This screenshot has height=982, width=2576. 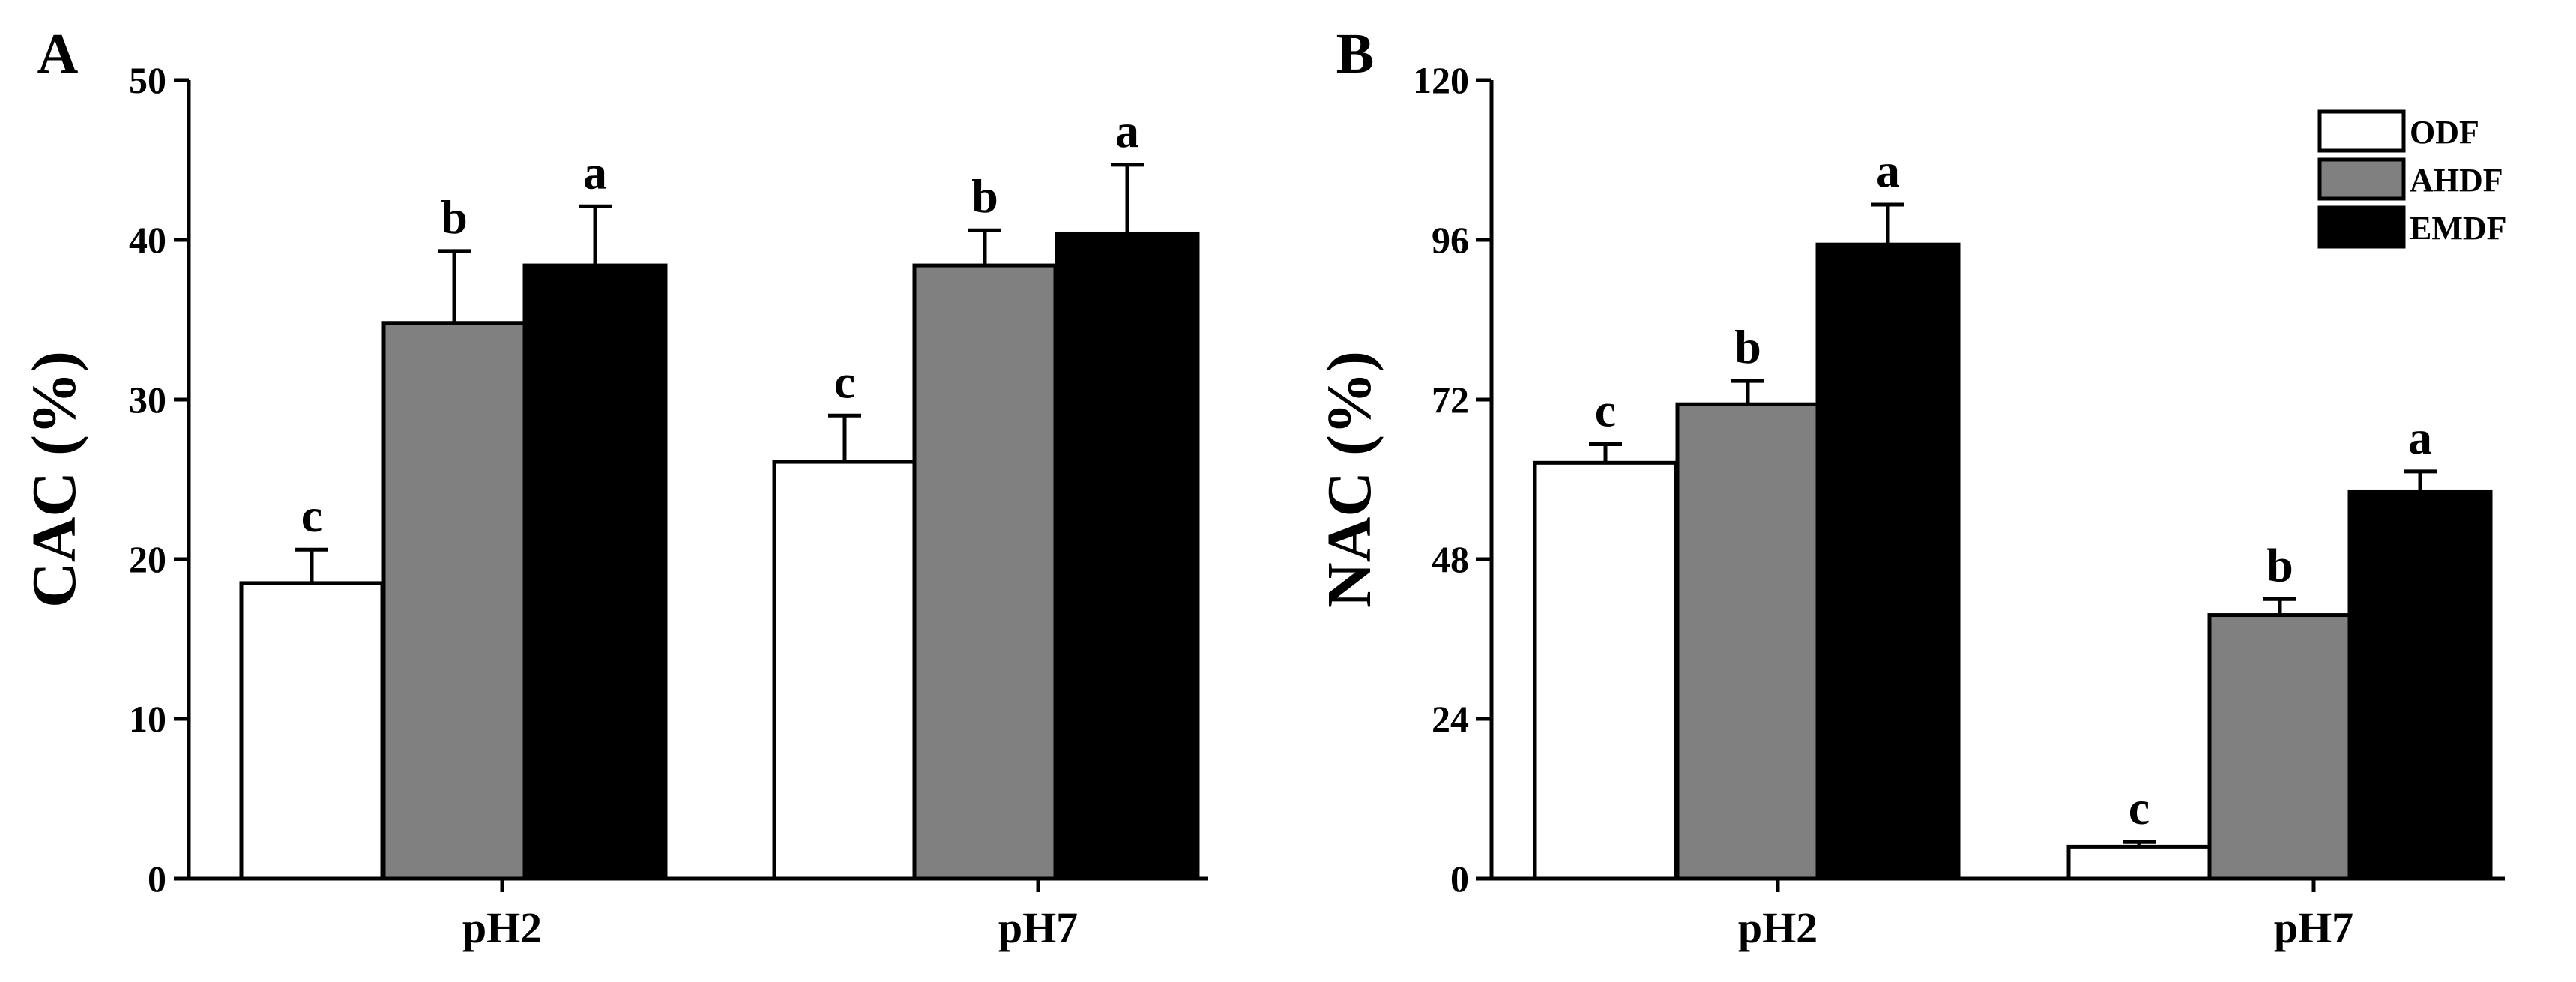 What do you see at coordinates (1450, 559) in the screenshot?
I see `y-tick-label: 48` at bounding box center [1450, 559].